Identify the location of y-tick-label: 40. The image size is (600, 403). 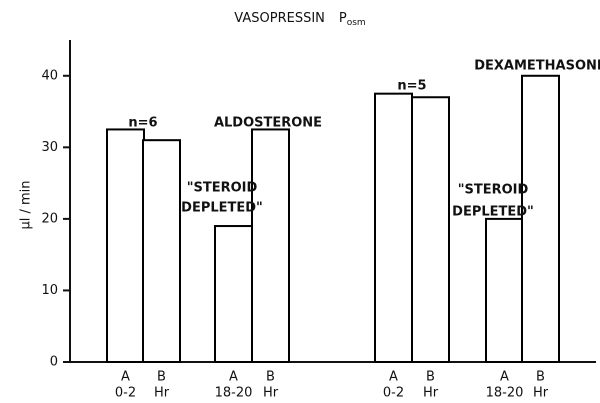
(49, 75).